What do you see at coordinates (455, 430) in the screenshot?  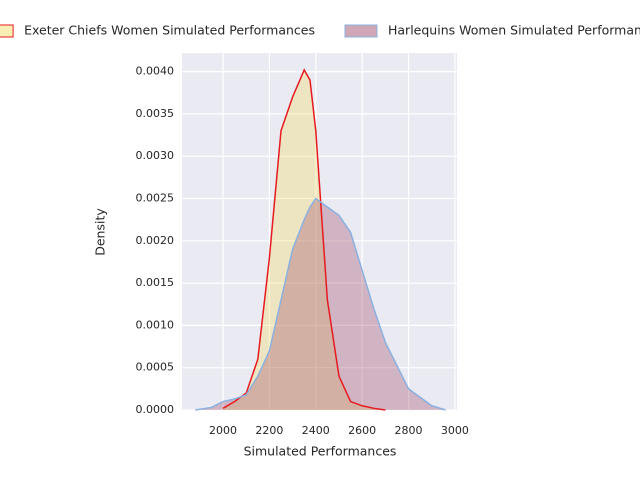 I see `x-tick-label: 3000` at bounding box center [455, 430].